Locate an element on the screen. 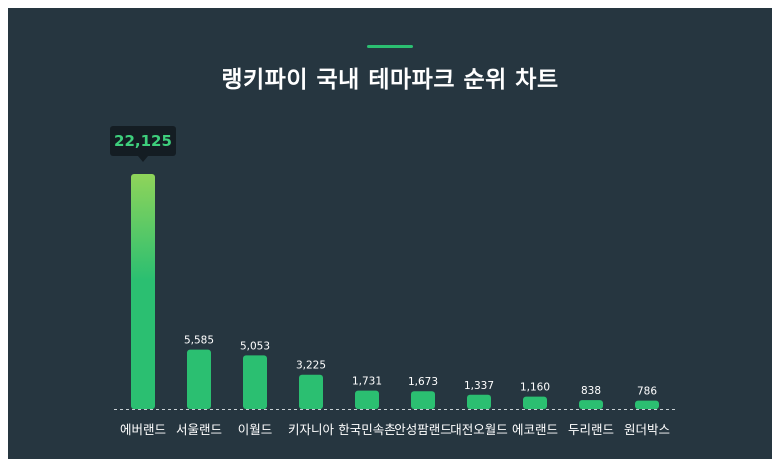 This screenshot has height=468, width=780. bar-이월드 is located at coordinates (255, 382).